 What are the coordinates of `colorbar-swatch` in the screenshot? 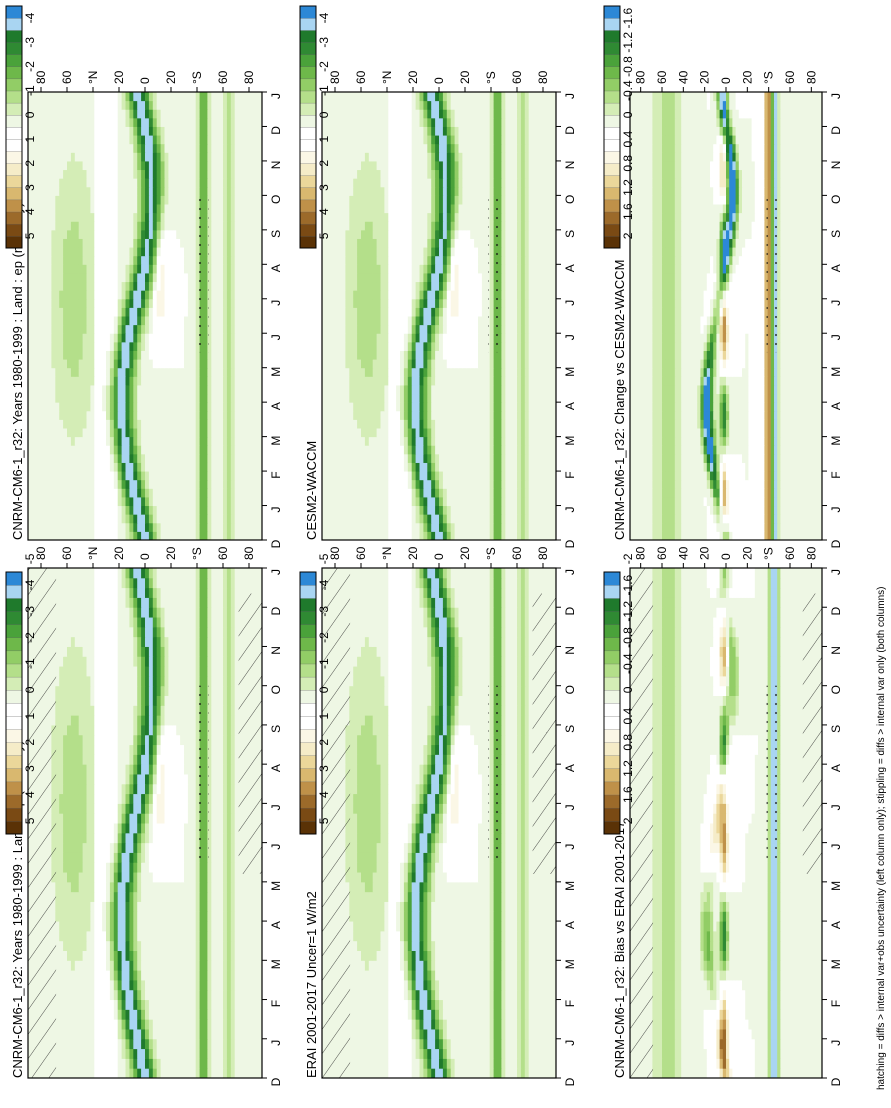 It's located at (14, 696).